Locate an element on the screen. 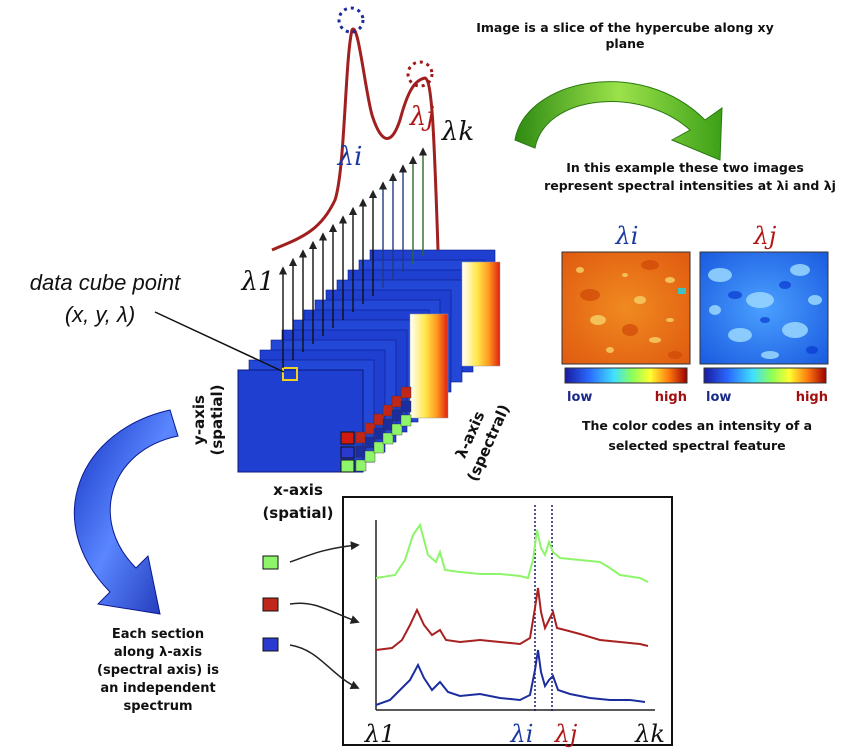 The width and height of the screenshot is (846, 756). spectra-legend is located at coordinates (311, 615).